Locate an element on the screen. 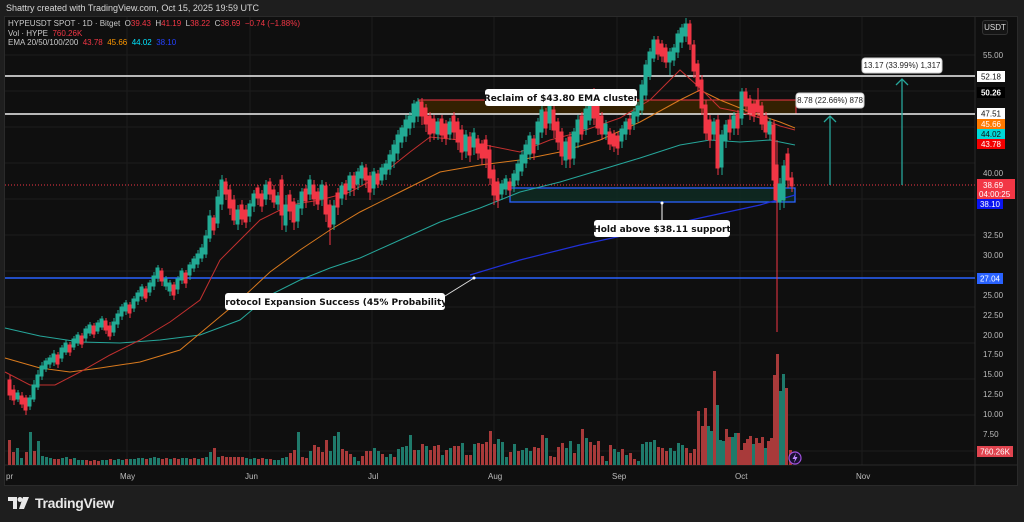 The image size is (1024, 522). svg-text: Oct is located at coordinates (741, 476).